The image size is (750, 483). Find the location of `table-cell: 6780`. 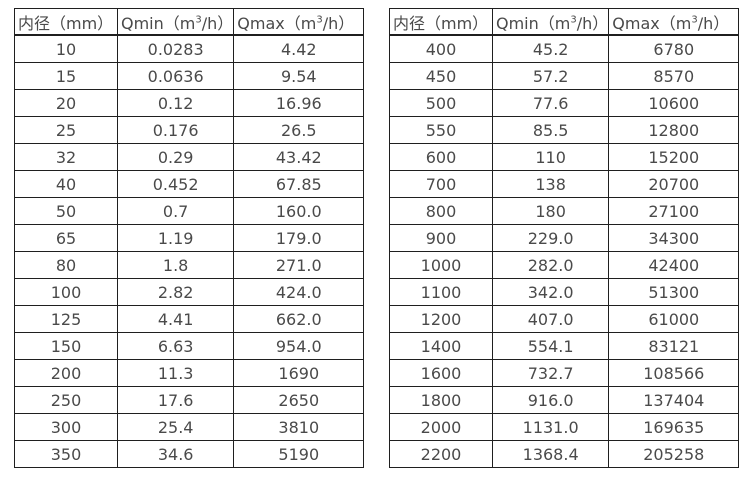

table-cell: 6780 is located at coordinates (674, 48).